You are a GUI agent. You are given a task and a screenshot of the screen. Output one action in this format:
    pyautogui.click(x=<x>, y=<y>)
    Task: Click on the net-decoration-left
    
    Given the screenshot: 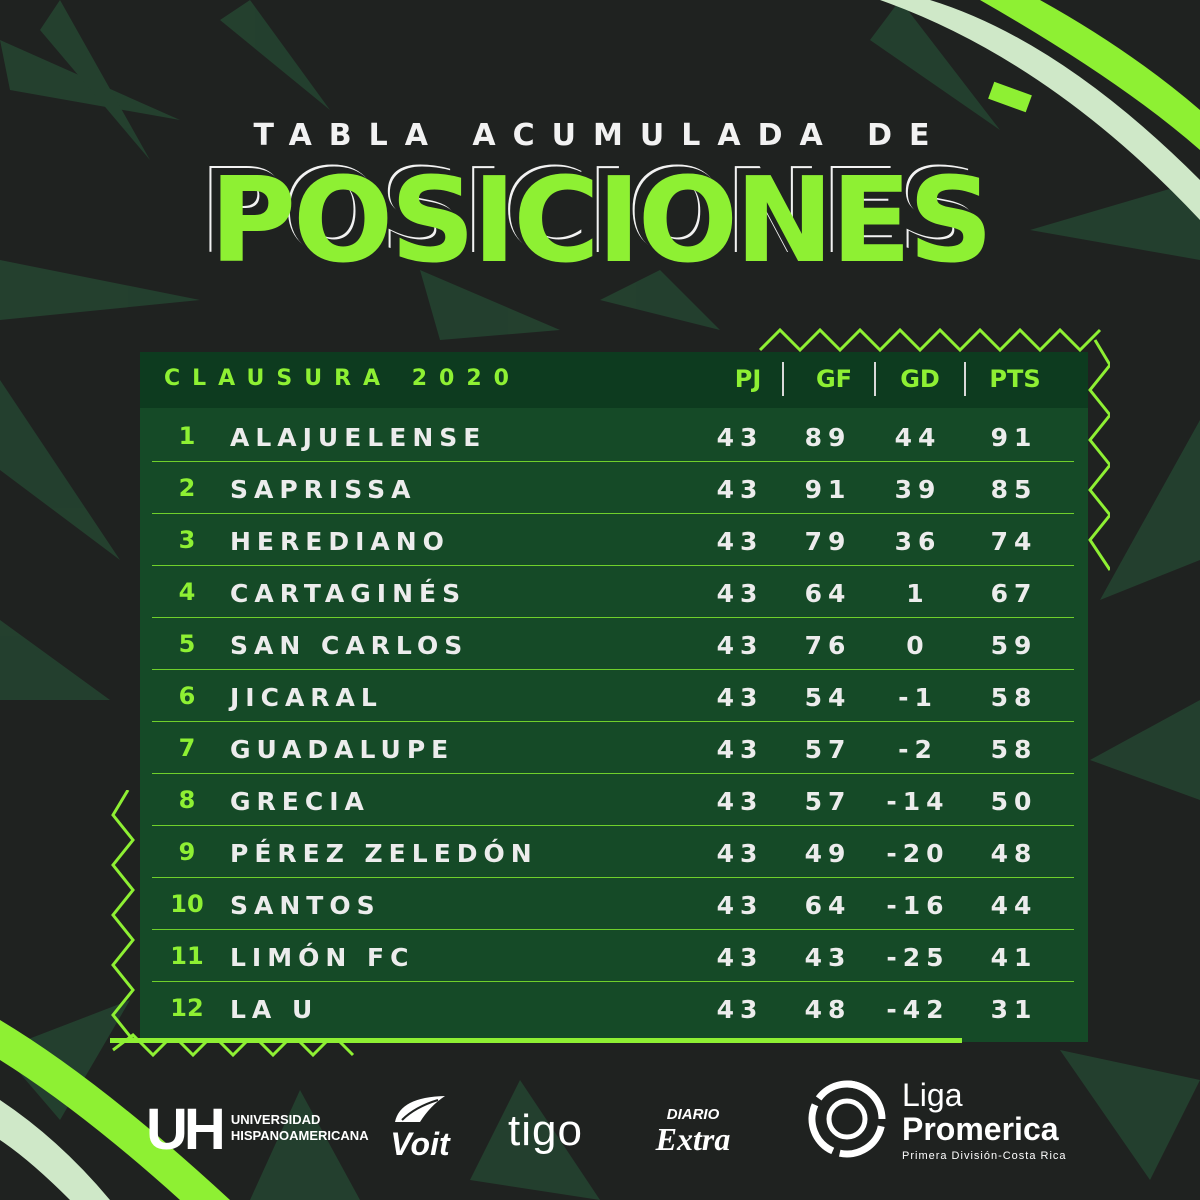 What is the action you would take?
    pyautogui.click(x=233, y=924)
    